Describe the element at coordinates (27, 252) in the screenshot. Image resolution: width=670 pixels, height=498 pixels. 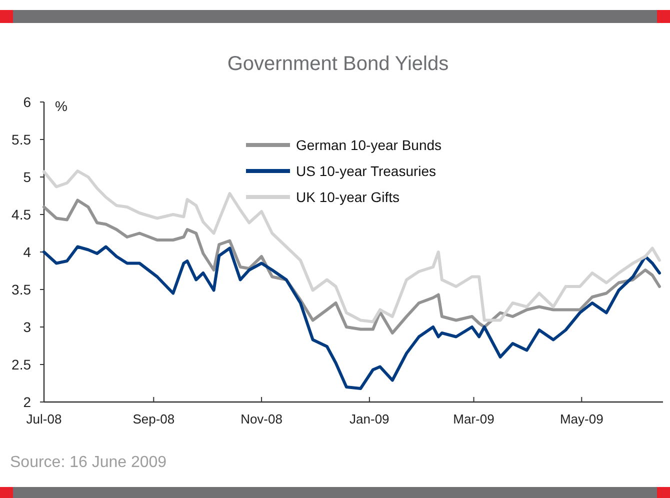
I see `y-tick-label: 4` at that location.